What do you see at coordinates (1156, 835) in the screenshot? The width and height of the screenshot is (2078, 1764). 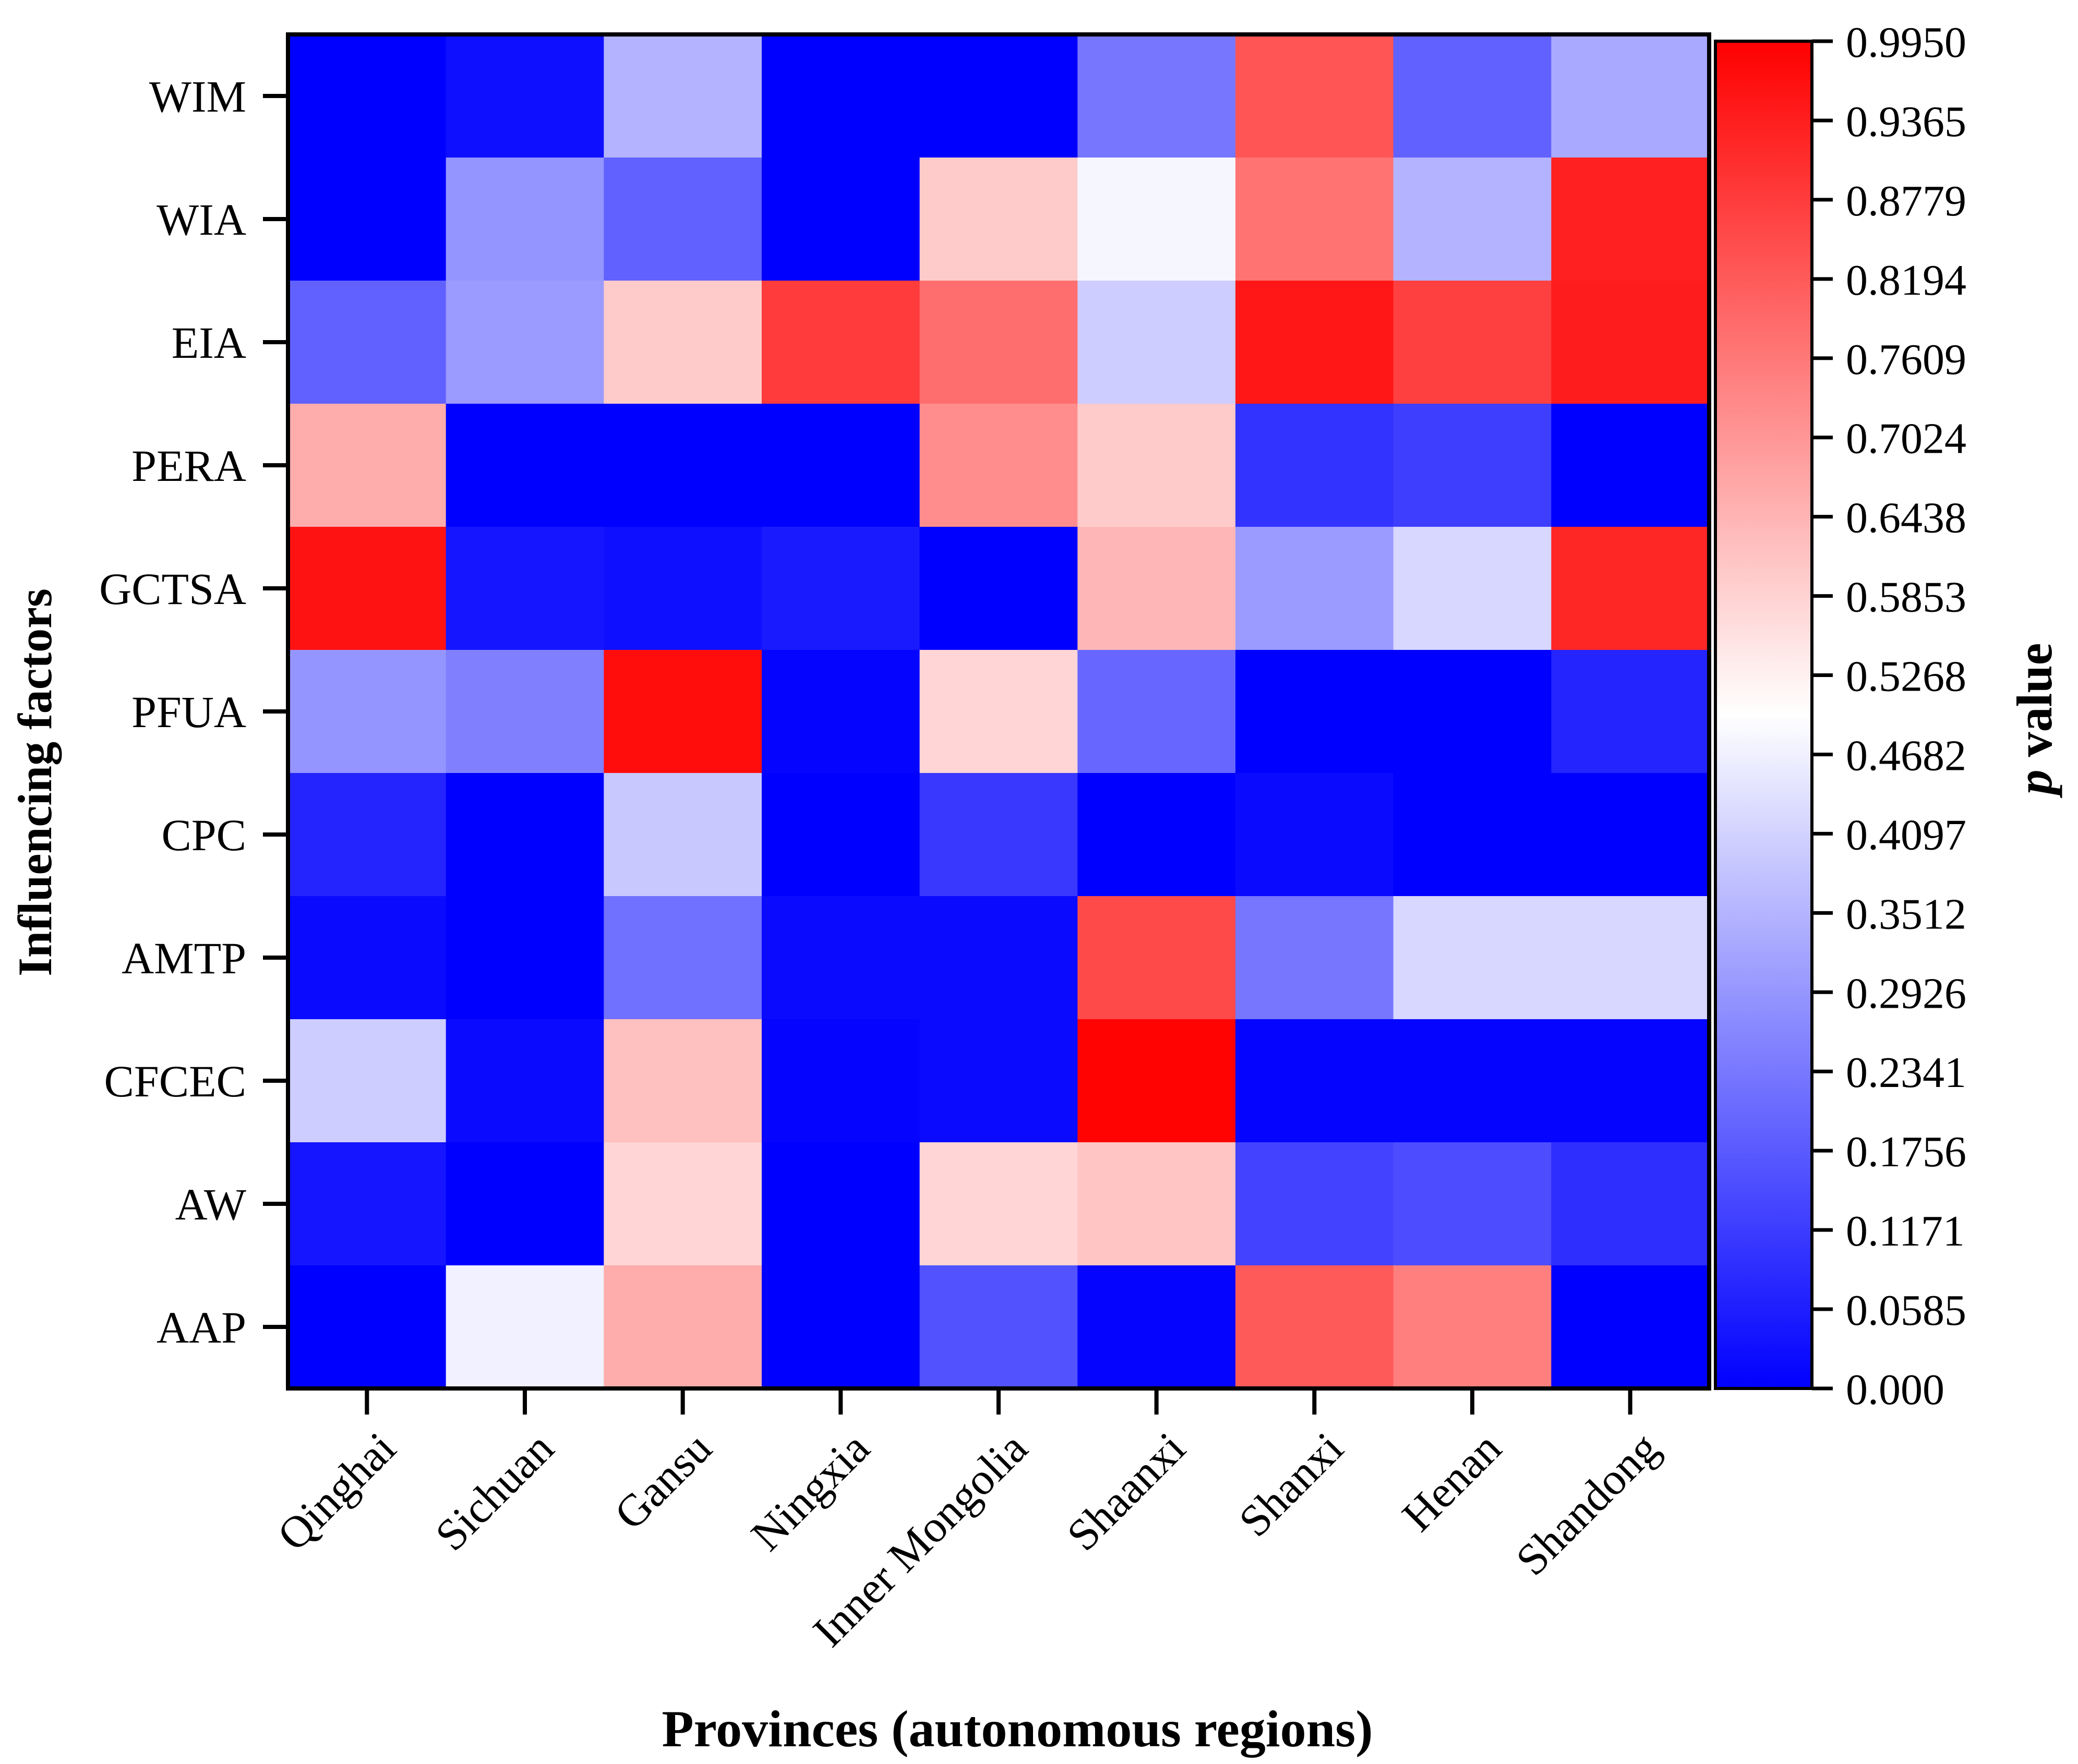 I see `heatmap-cell-cpc-shaanxi` at bounding box center [1156, 835].